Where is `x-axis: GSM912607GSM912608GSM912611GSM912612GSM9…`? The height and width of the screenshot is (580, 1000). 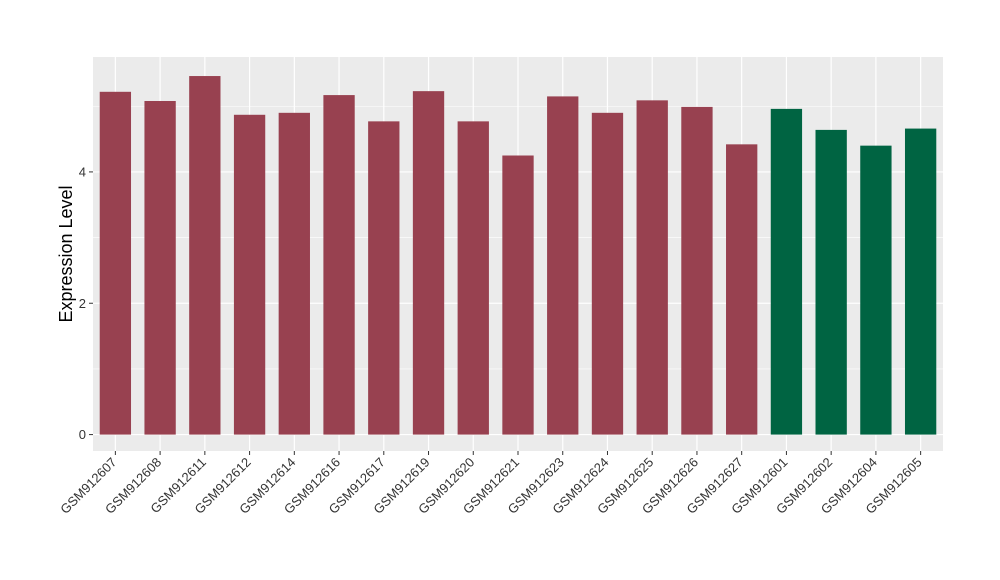 x-axis: GSM912607GSM912608GSM912611GSM912612GSM9… is located at coordinates (491, 484).